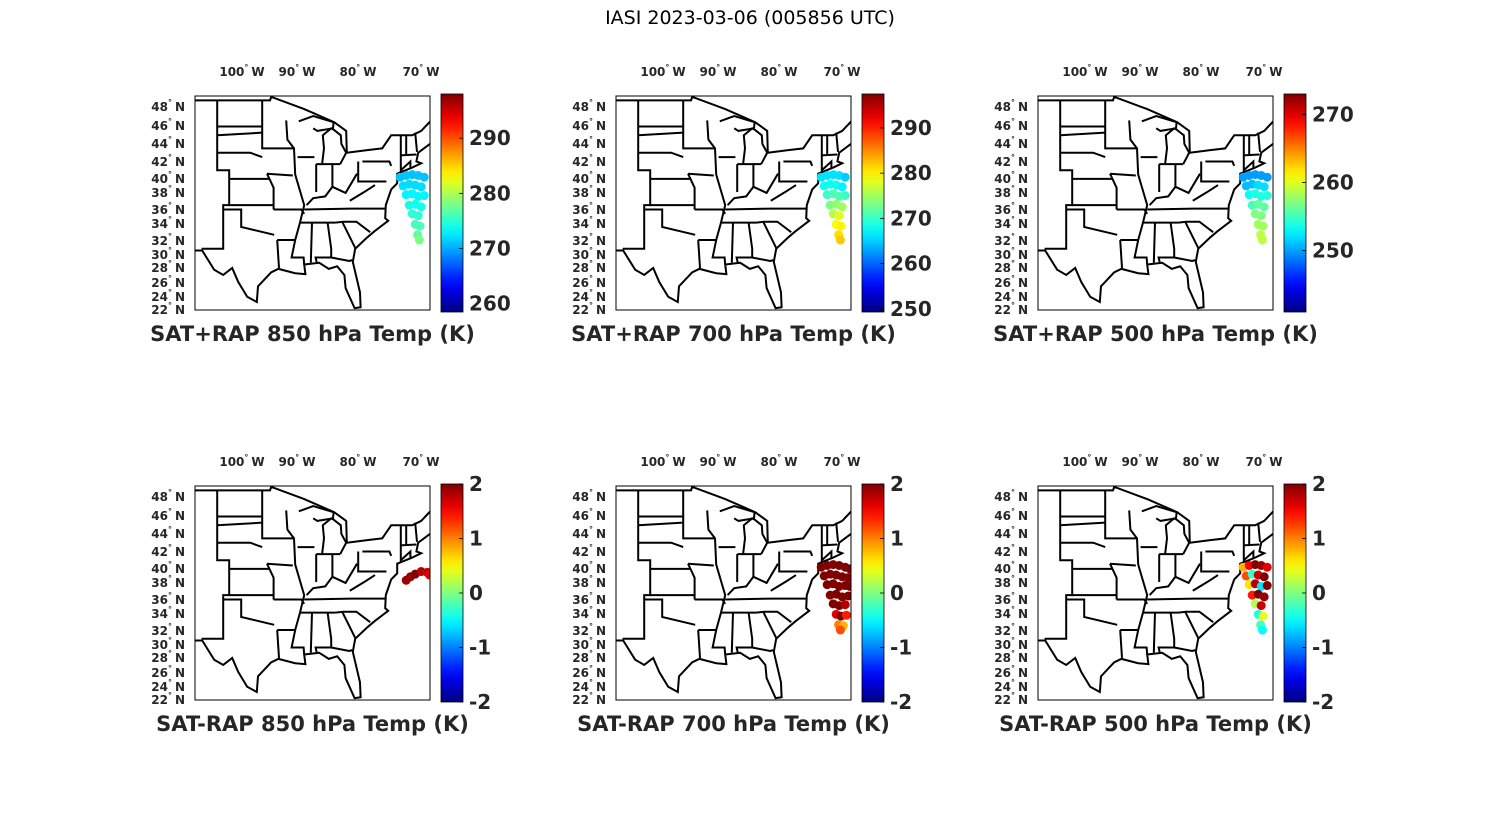 Image resolution: width=1500 pixels, height=825 pixels. I want to click on map-background, so click(312, 203).